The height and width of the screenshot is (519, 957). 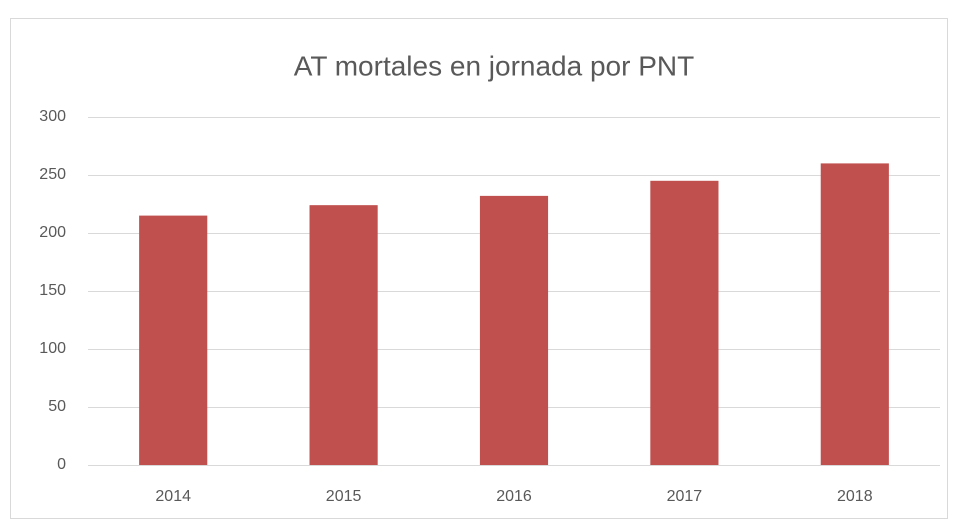 I want to click on y-tick-label: 100, so click(x=52, y=348).